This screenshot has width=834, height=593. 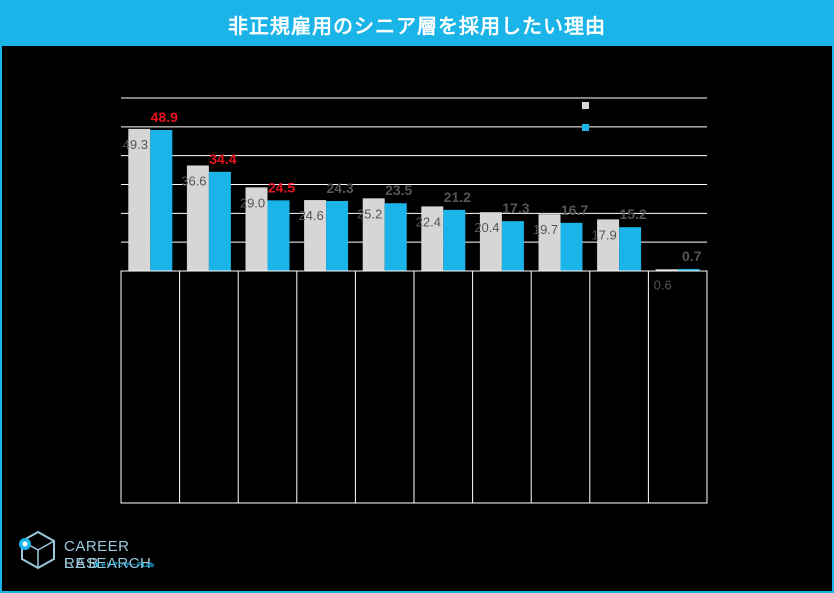 I want to click on data-label-series-a: 49.3, so click(x=135, y=144).